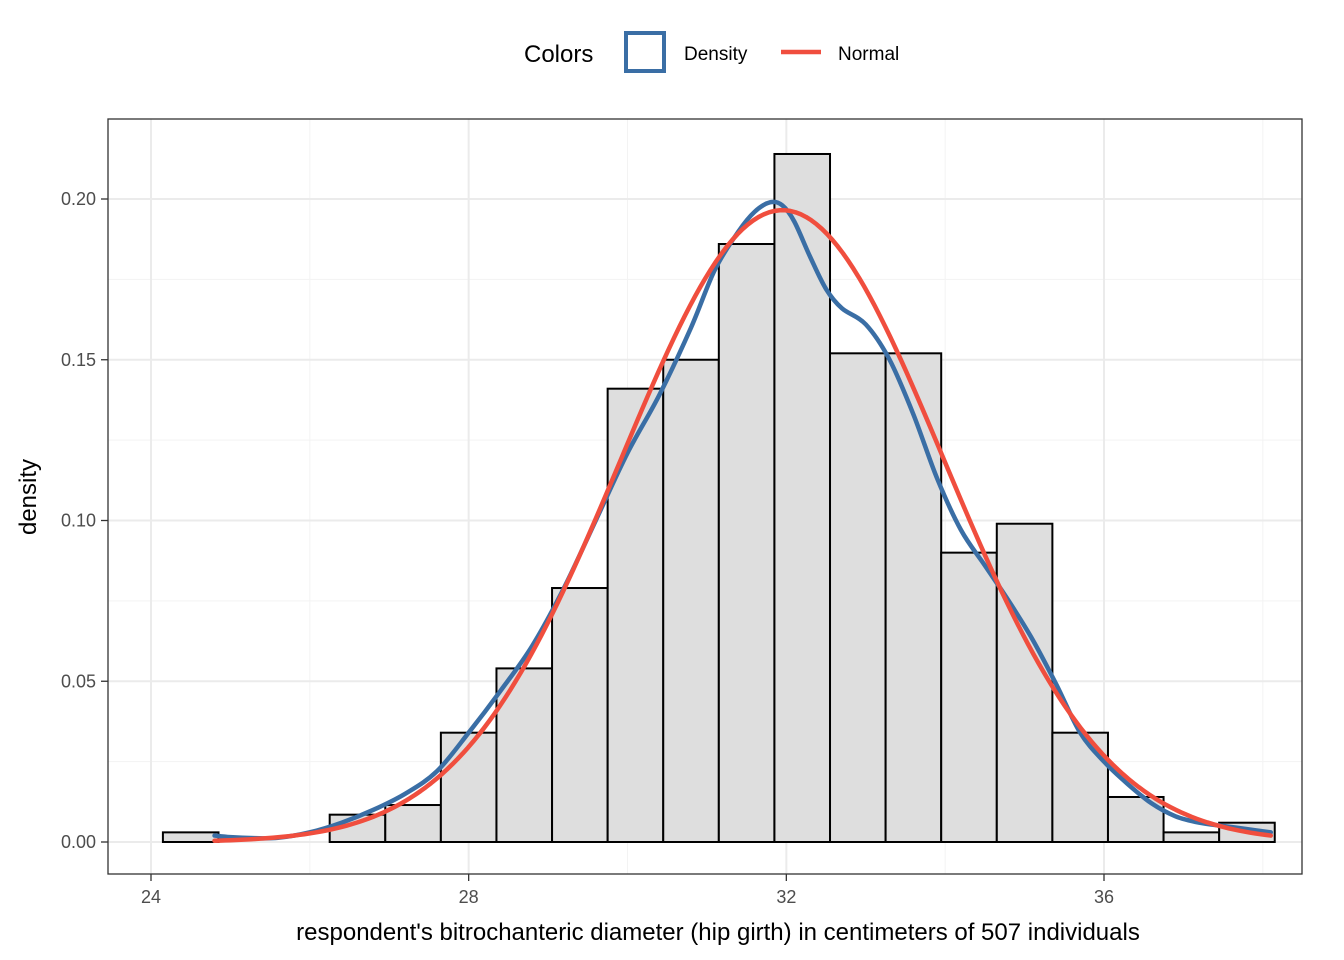 The image size is (1344, 960). Describe the element at coordinates (868, 54) in the screenshot. I see `legend-label-normal: Normal` at that location.